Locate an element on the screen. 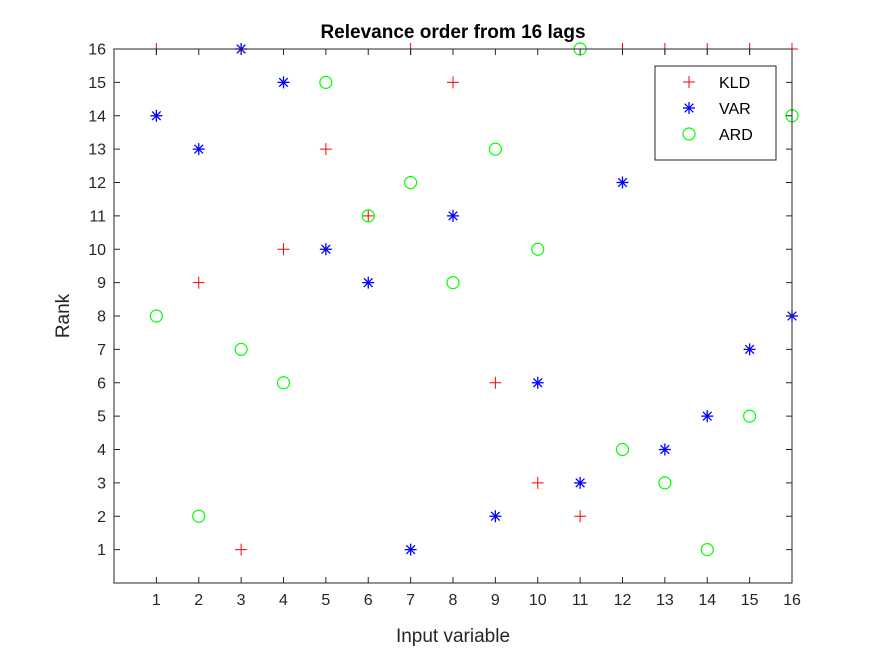 The image size is (875, 656). y-tick-label: 3 is located at coordinates (101, 483).